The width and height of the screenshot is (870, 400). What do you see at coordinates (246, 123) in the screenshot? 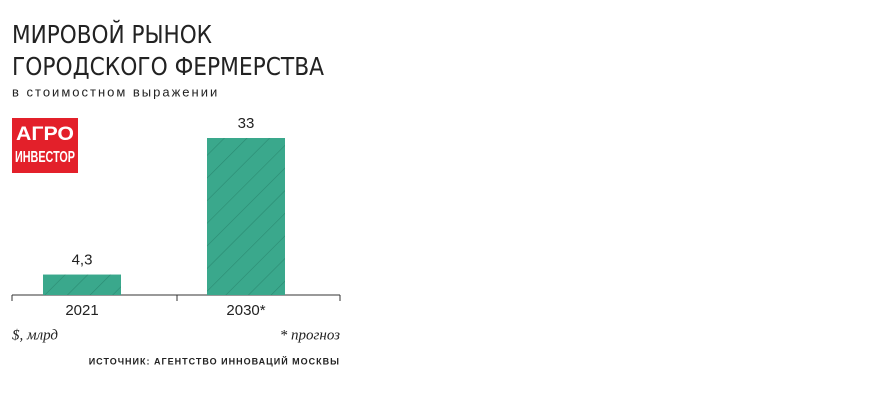
I see `value-label: 33` at bounding box center [246, 123].